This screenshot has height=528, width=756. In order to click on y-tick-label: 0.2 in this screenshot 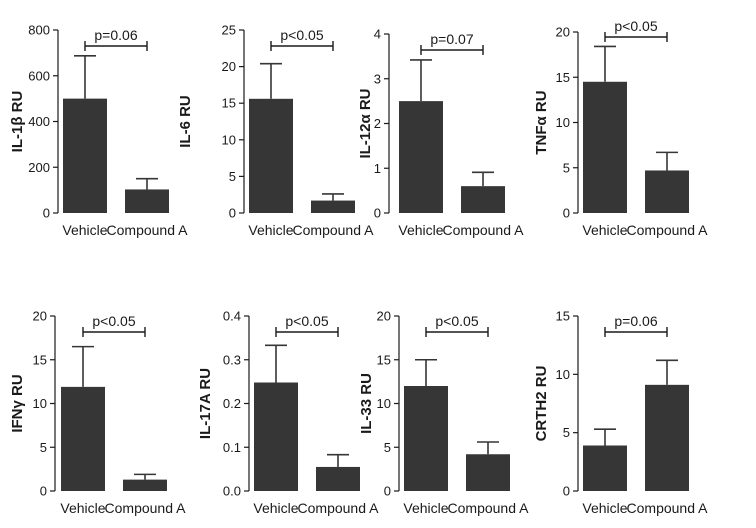, I will do `click(232, 403)`.